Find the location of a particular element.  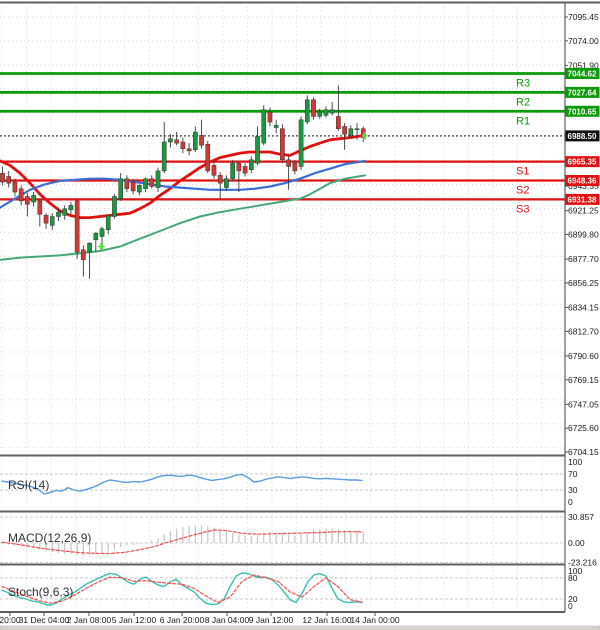

time-axis-label: 12 Jan 16:00 is located at coordinates (326, 620).